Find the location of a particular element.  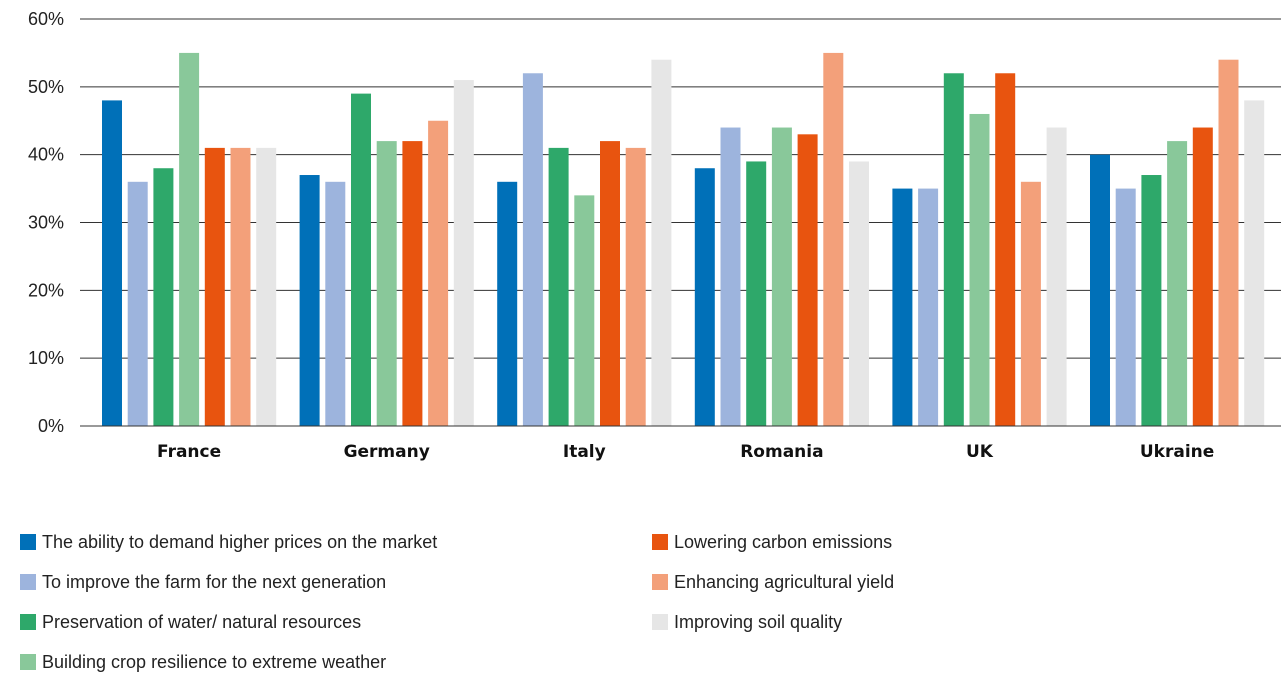

y-tick-label: 10% is located at coordinates (46, 358).